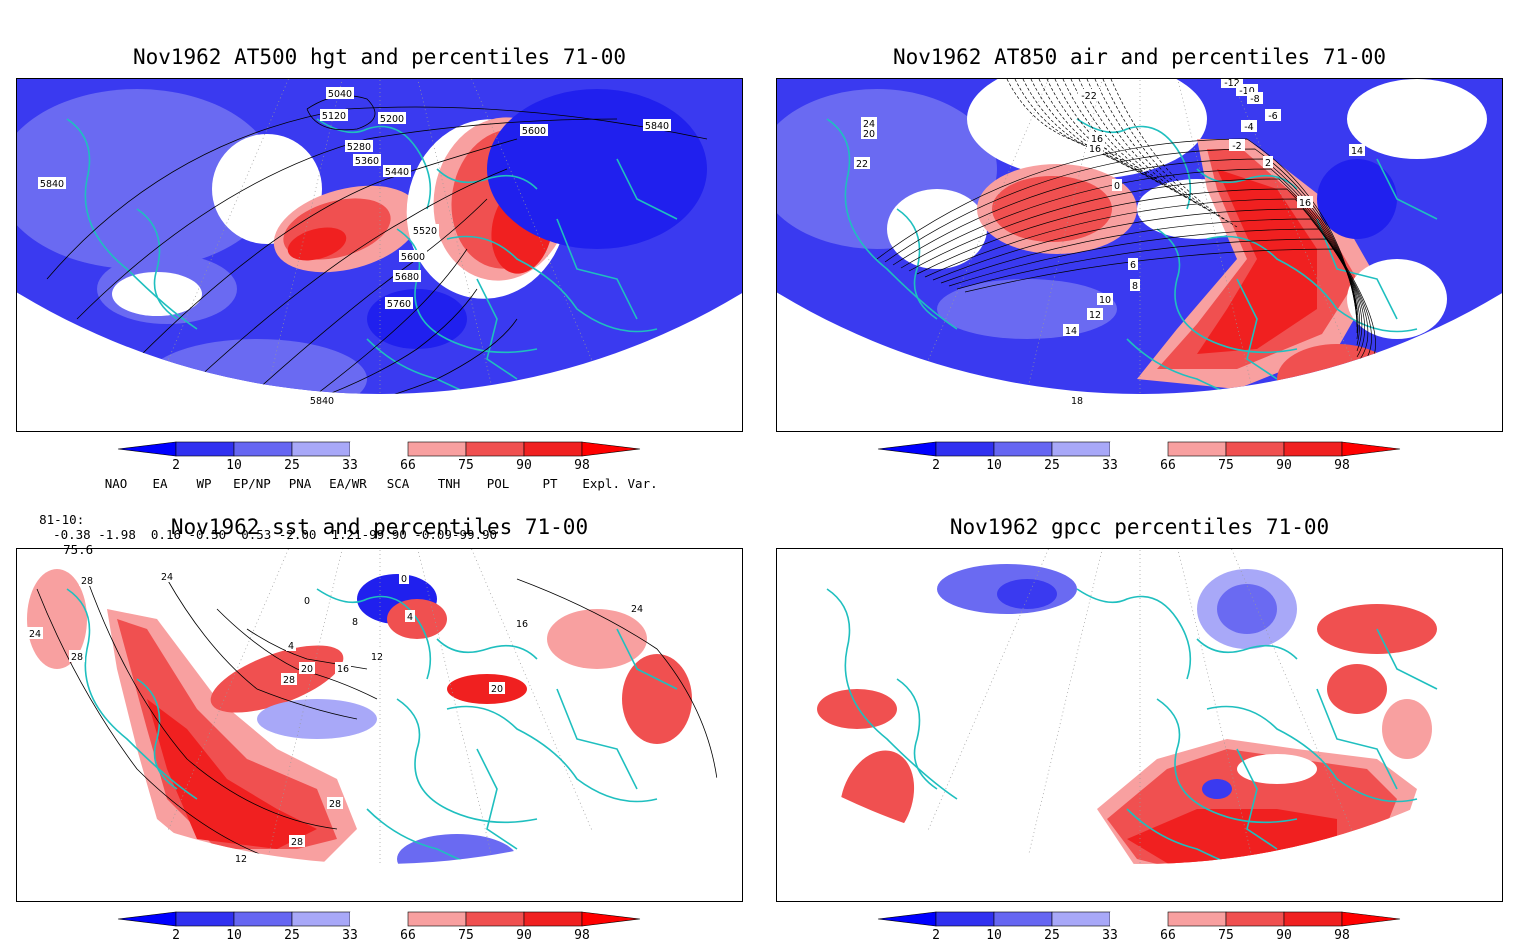  What do you see at coordinates (1247, 91) in the screenshot?
I see `contour-label: -10` at bounding box center [1247, 91].